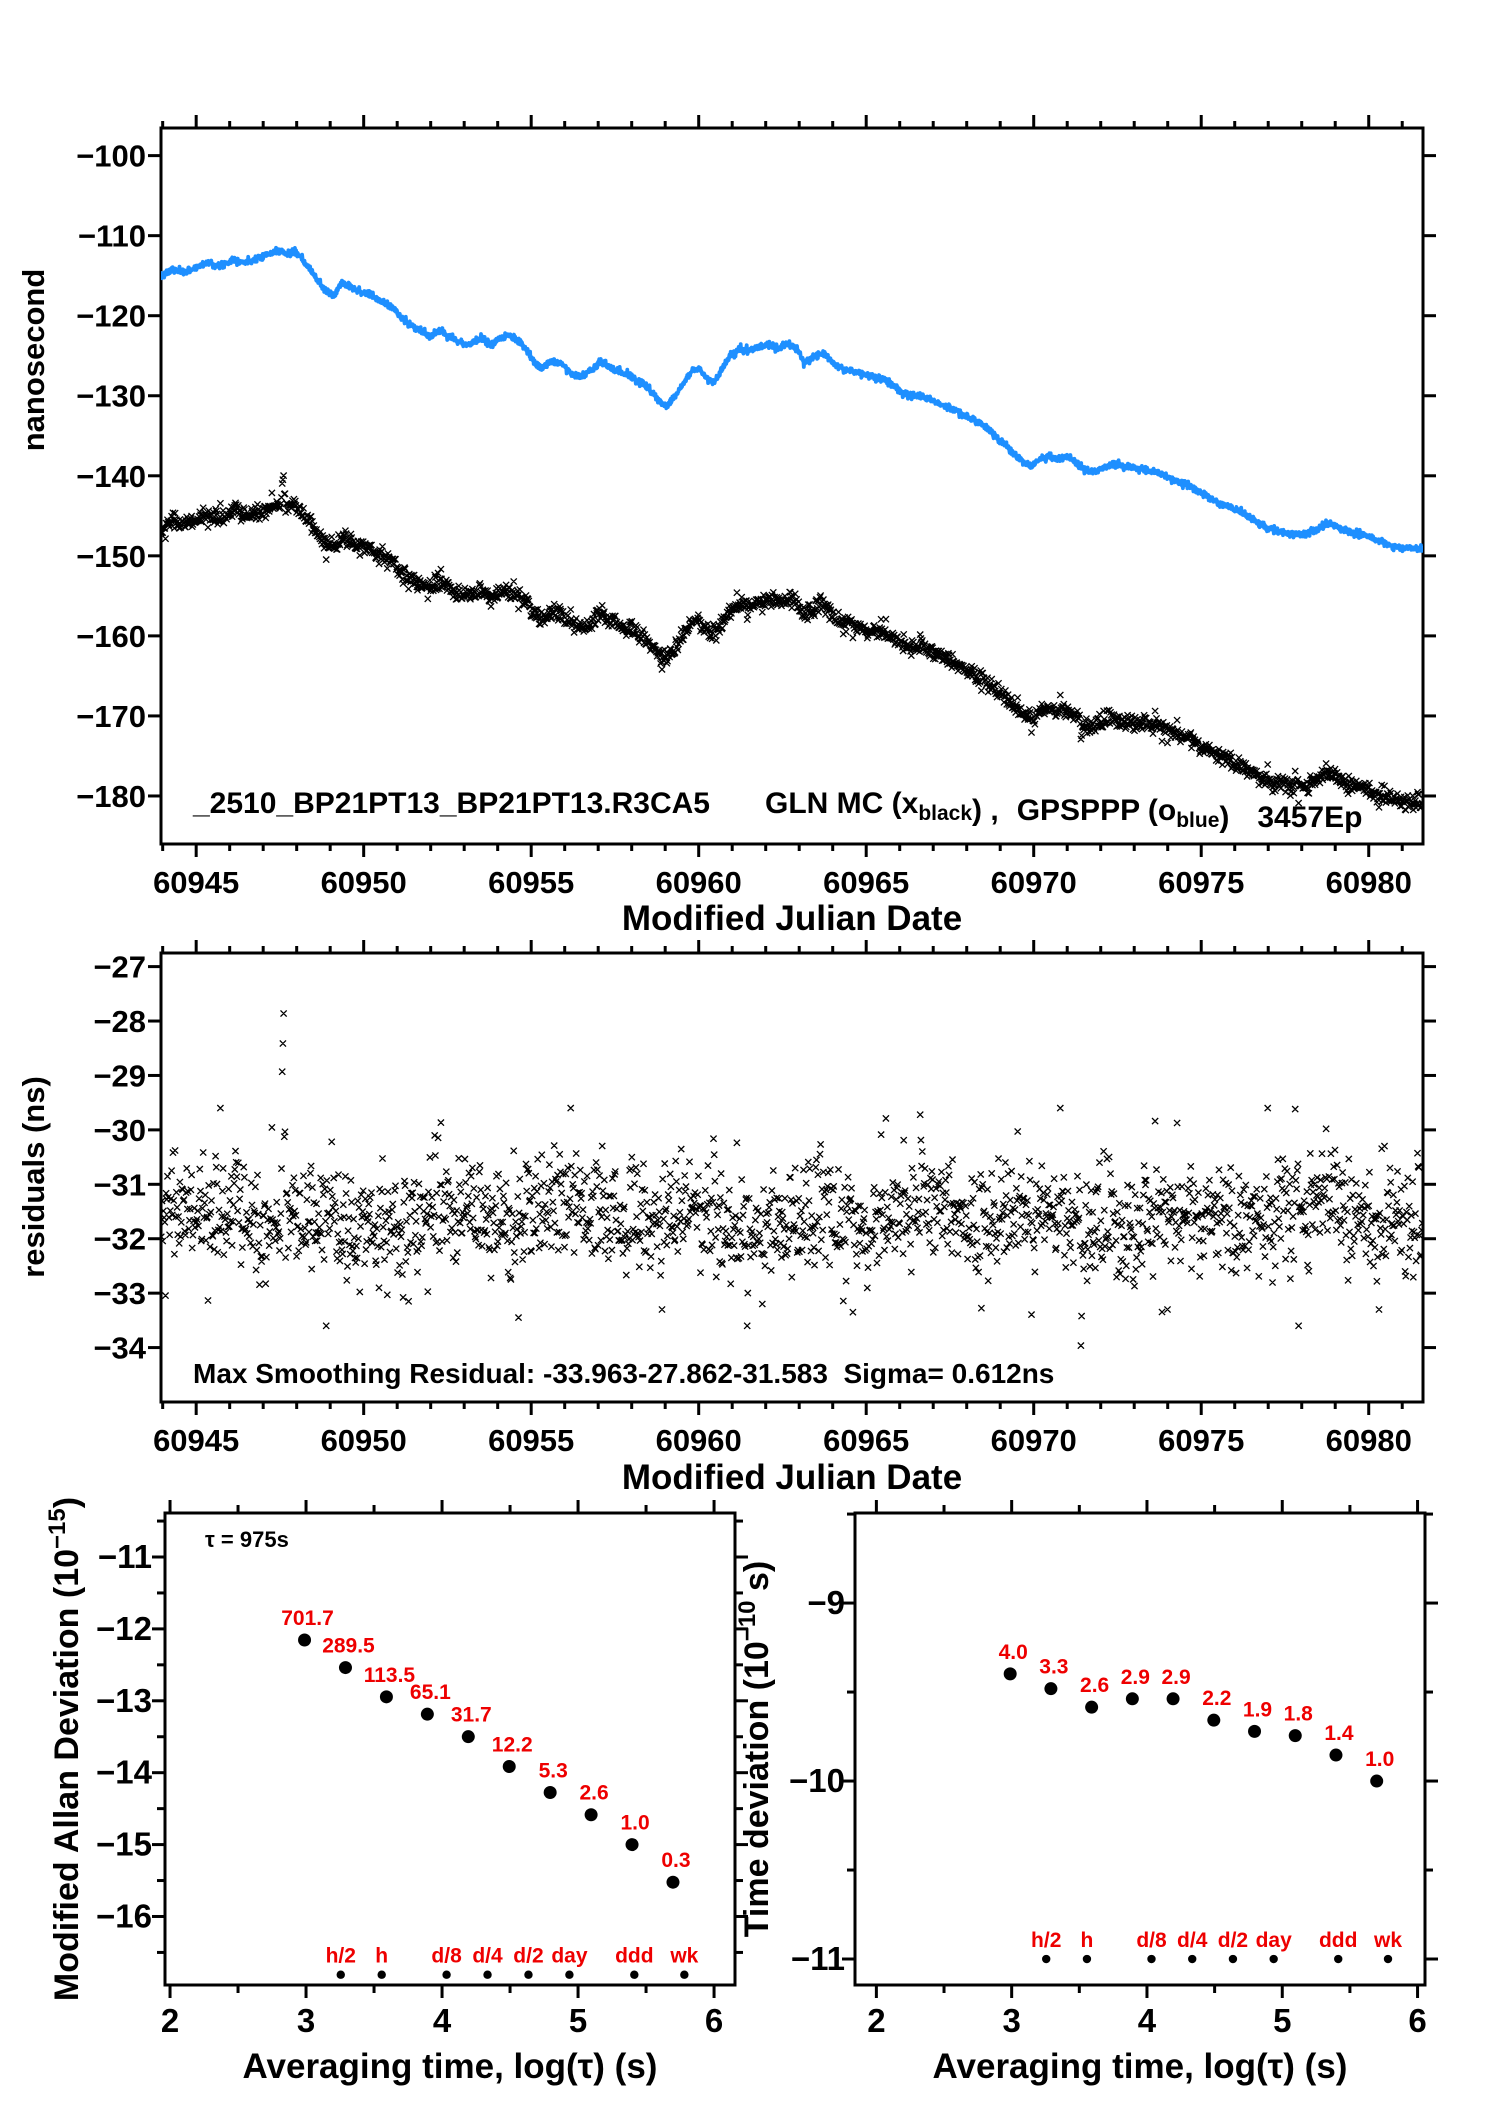  What do you see at coordinates (341, 1956) in the screenshot?
I see `mdev-tau-label: h/2` at bounding box center [341, 1956].